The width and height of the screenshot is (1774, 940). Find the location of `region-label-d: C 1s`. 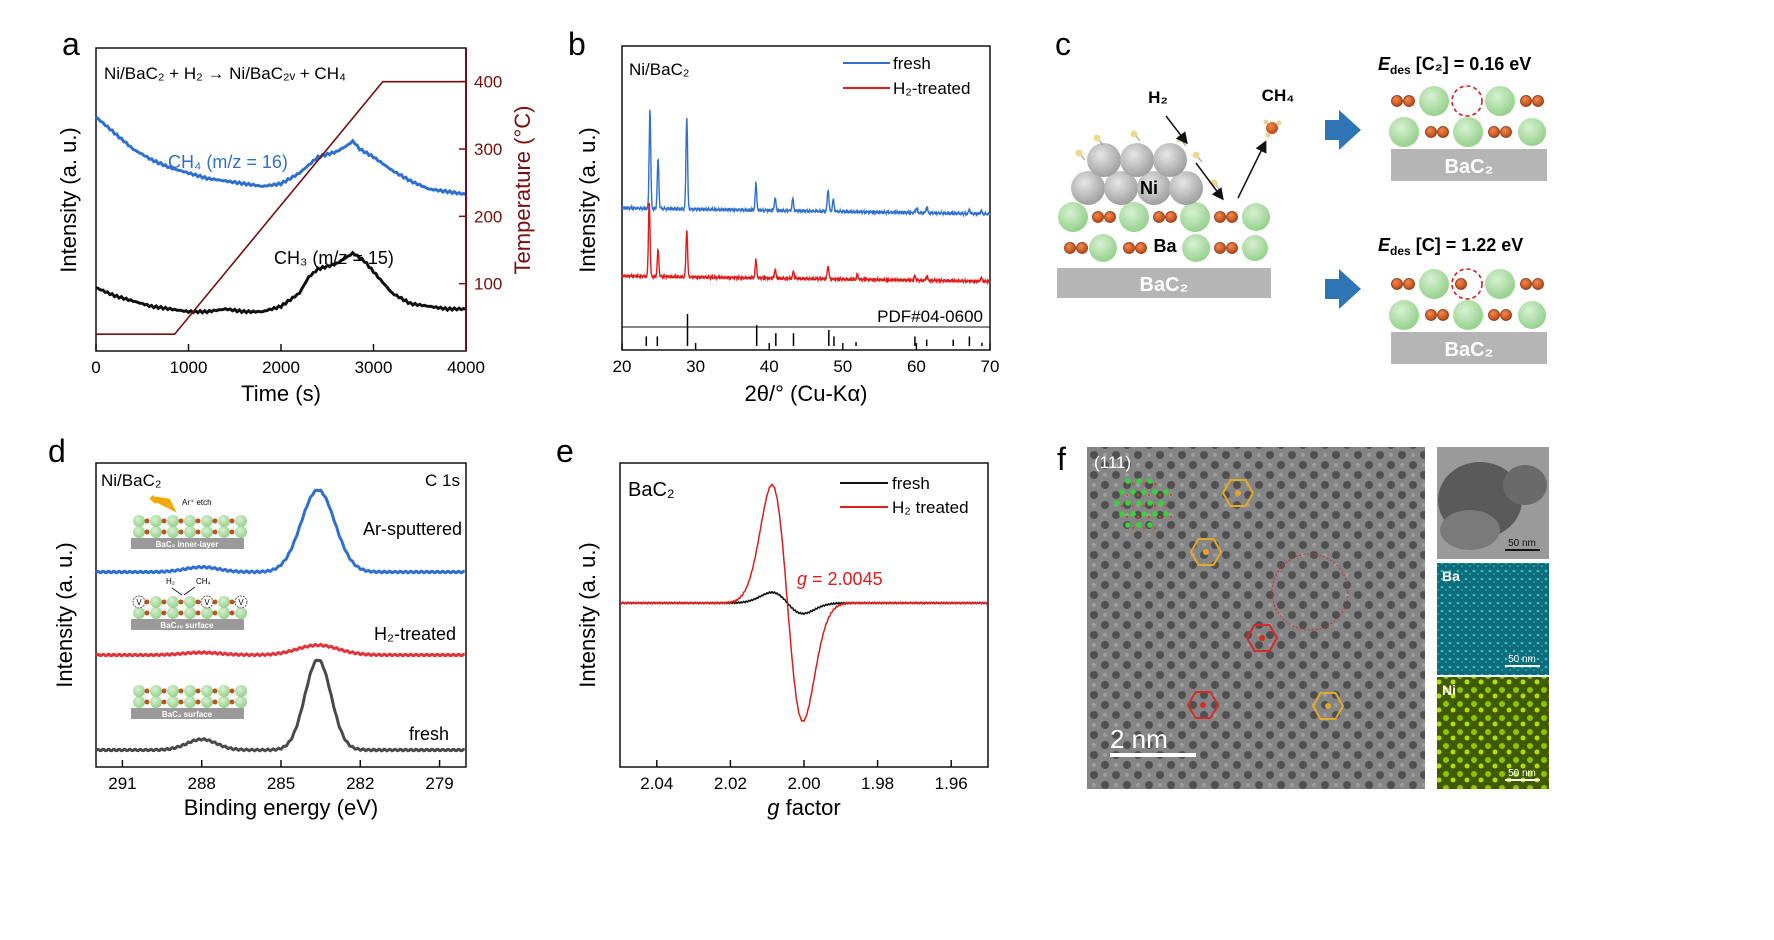

region-label-d: C 1s is located at coordinates (442, 480).